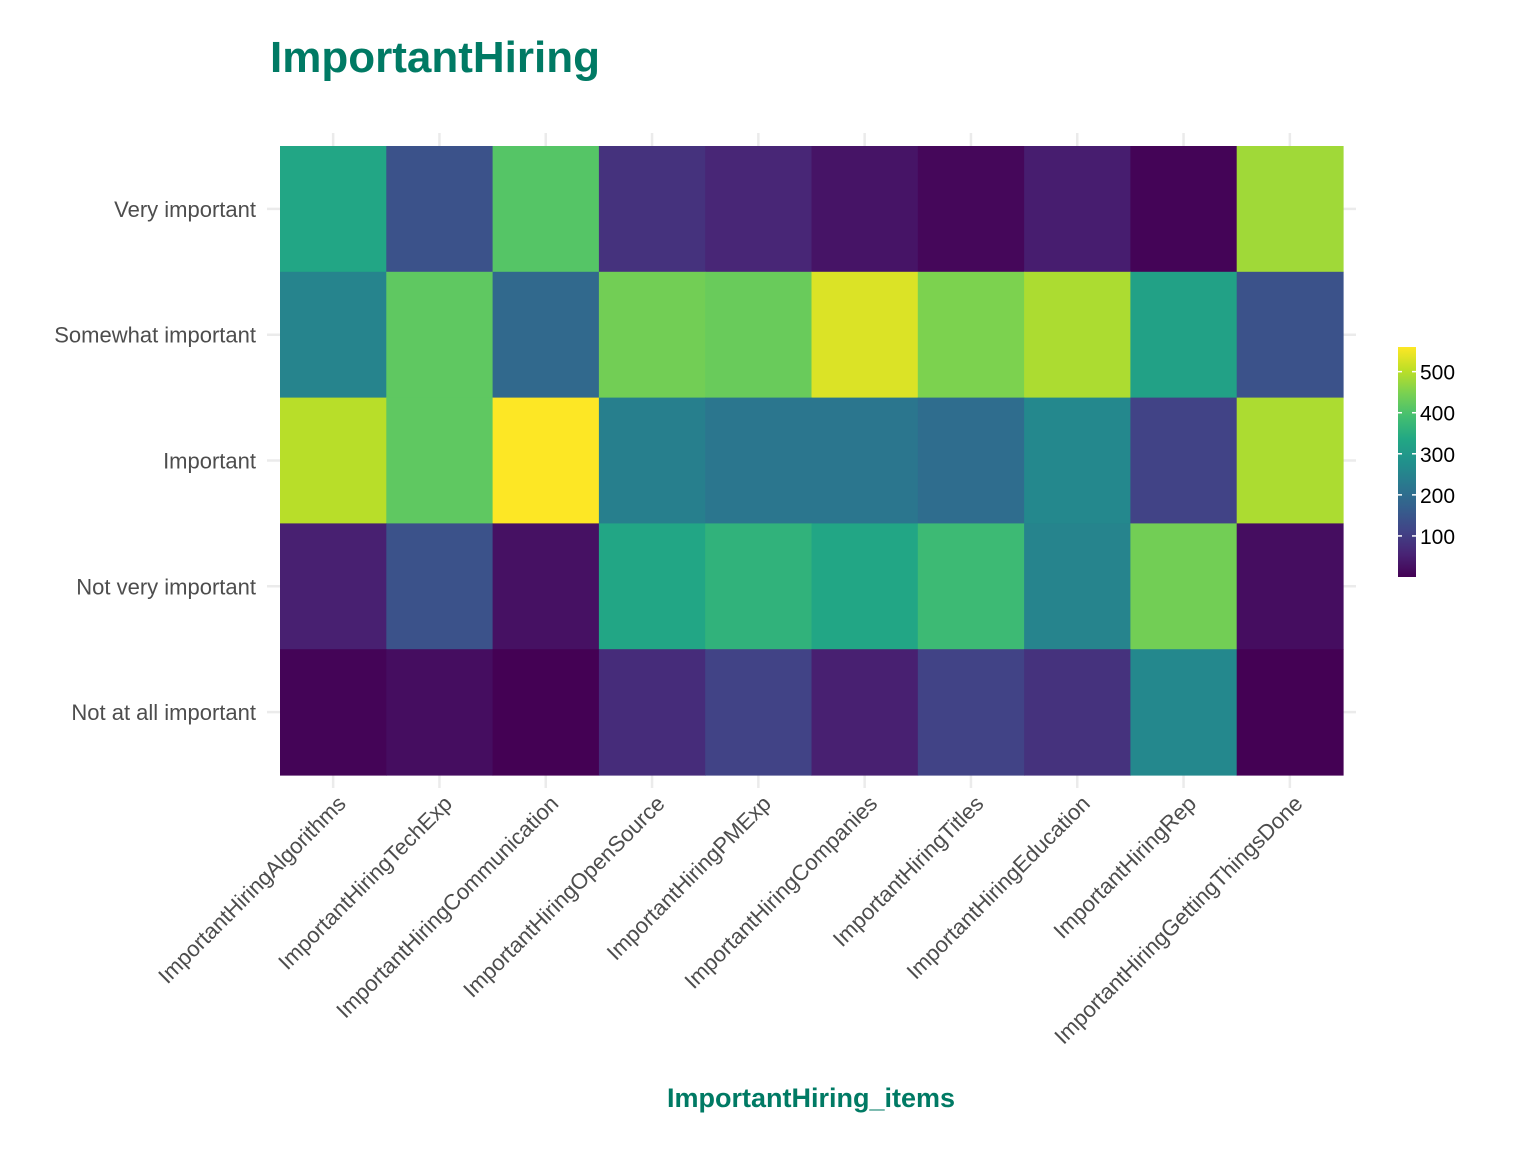  What do you see at coordinates (1437, 455) in the screenshot?
I see `legend-tick-label: 300` at bounding box center [1437, 455].